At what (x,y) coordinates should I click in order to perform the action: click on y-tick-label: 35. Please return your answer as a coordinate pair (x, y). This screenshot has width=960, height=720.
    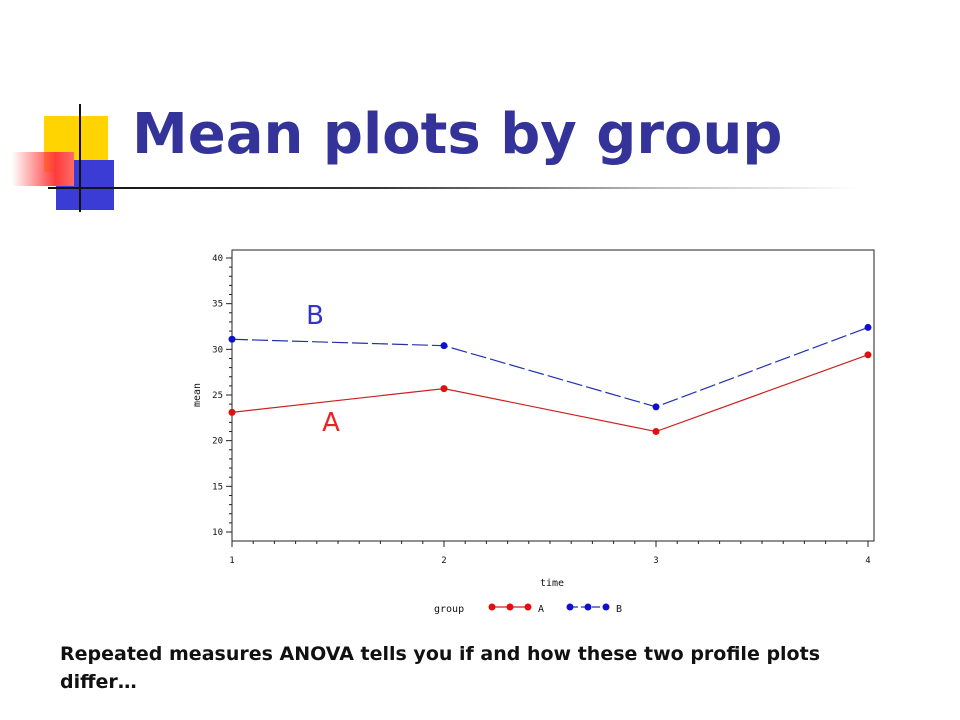
    Looking at the image, I should click on (217, 305).